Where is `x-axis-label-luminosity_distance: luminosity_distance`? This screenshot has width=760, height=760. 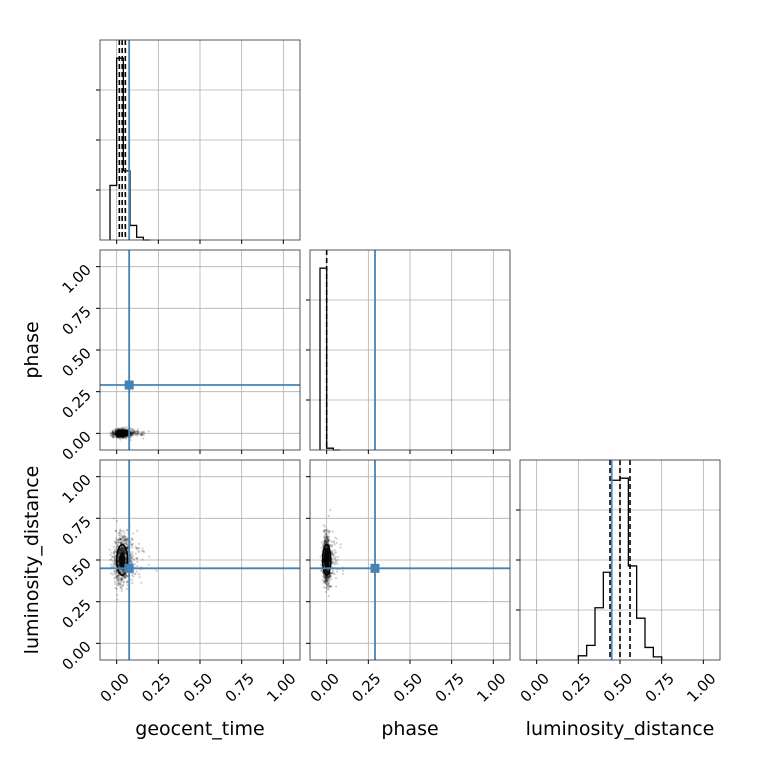 x-axis-label-luminosity_distance: luminosity_distance is located at coordinates (620, 729).